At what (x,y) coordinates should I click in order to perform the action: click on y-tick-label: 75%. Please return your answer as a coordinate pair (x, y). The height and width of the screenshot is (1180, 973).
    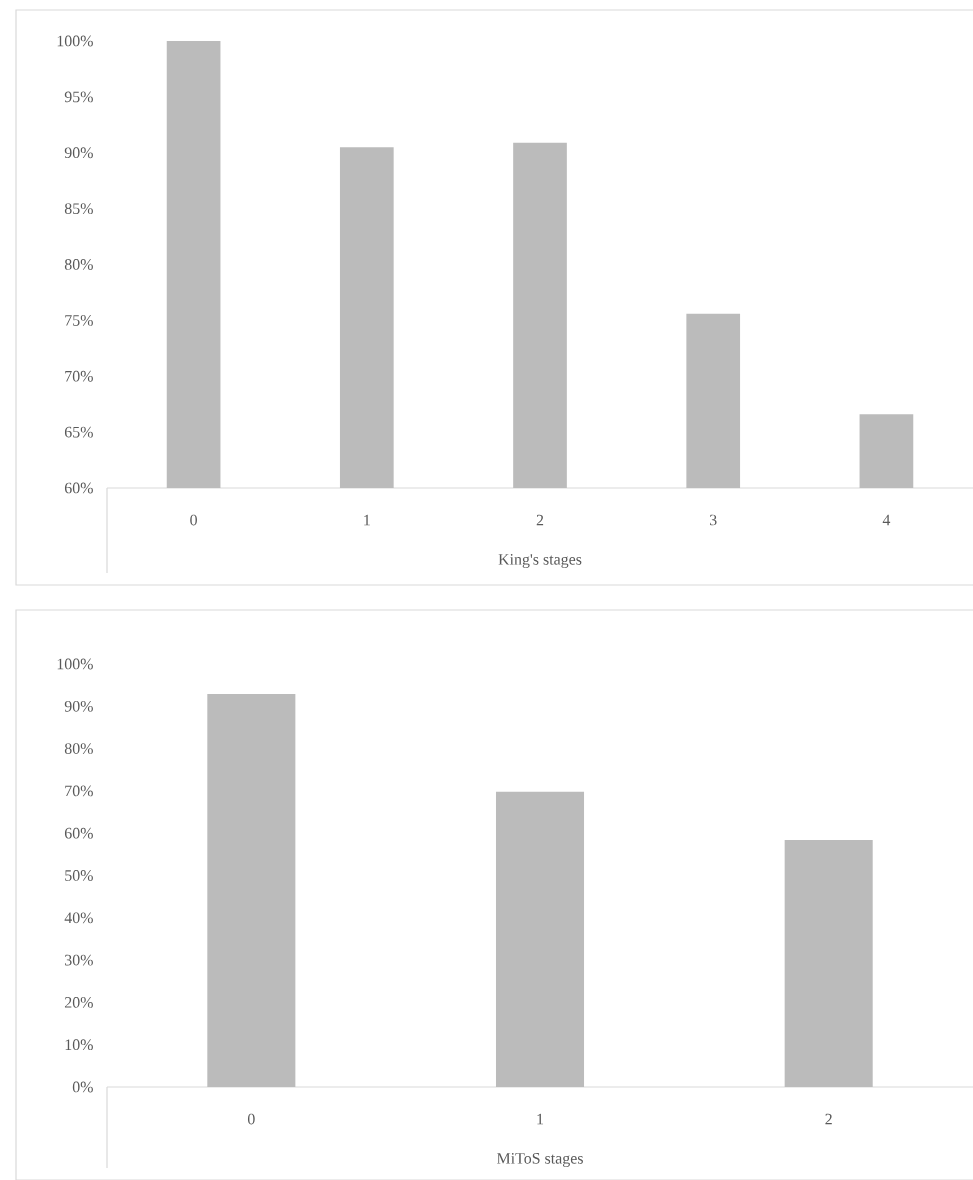
    Looking at the image, I should click on (79, 320).